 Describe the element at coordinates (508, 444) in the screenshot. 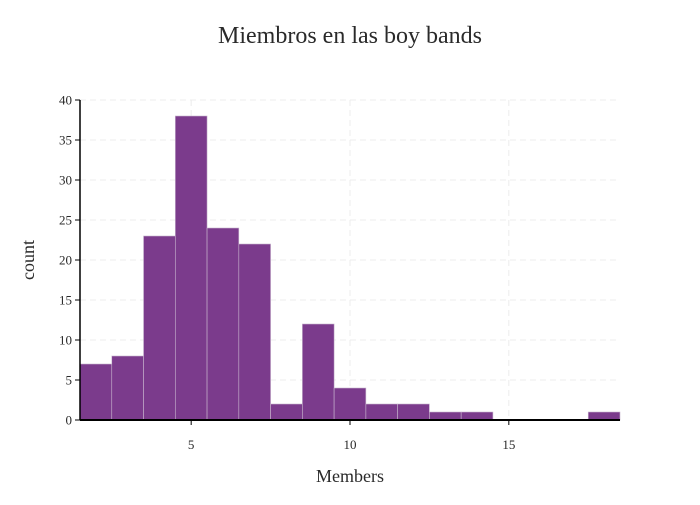

I see `x-tick-label: 15` at that location.